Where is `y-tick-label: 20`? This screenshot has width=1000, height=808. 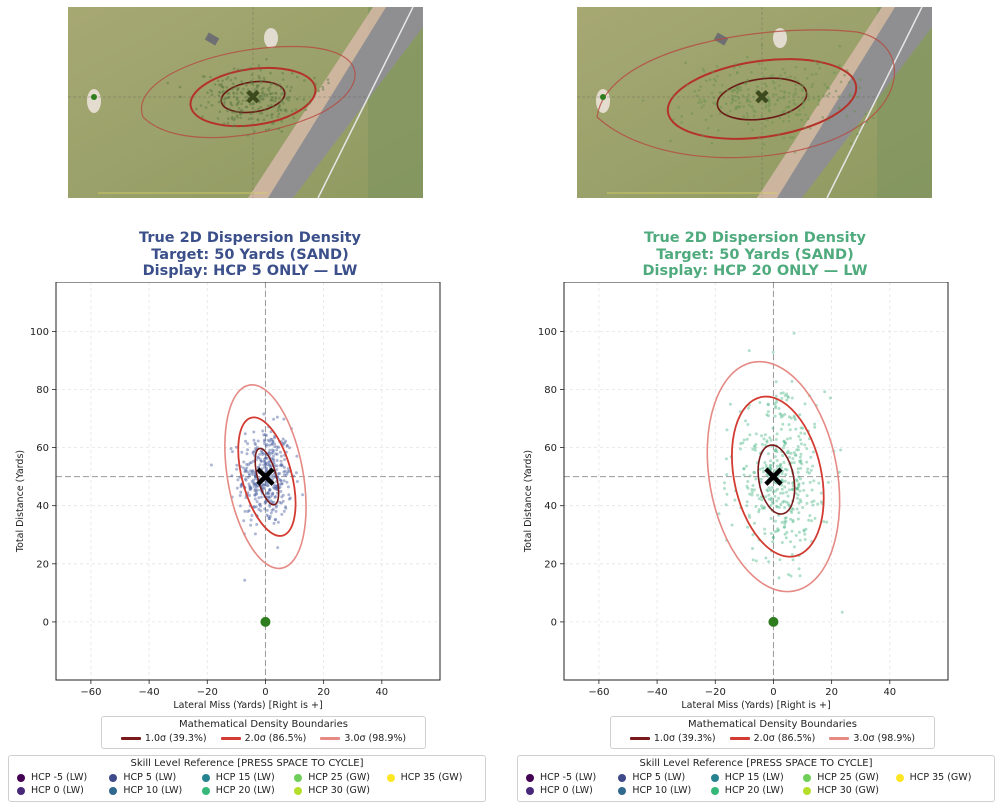
y-tick-label: 20 is located at coordinates (42, 564).